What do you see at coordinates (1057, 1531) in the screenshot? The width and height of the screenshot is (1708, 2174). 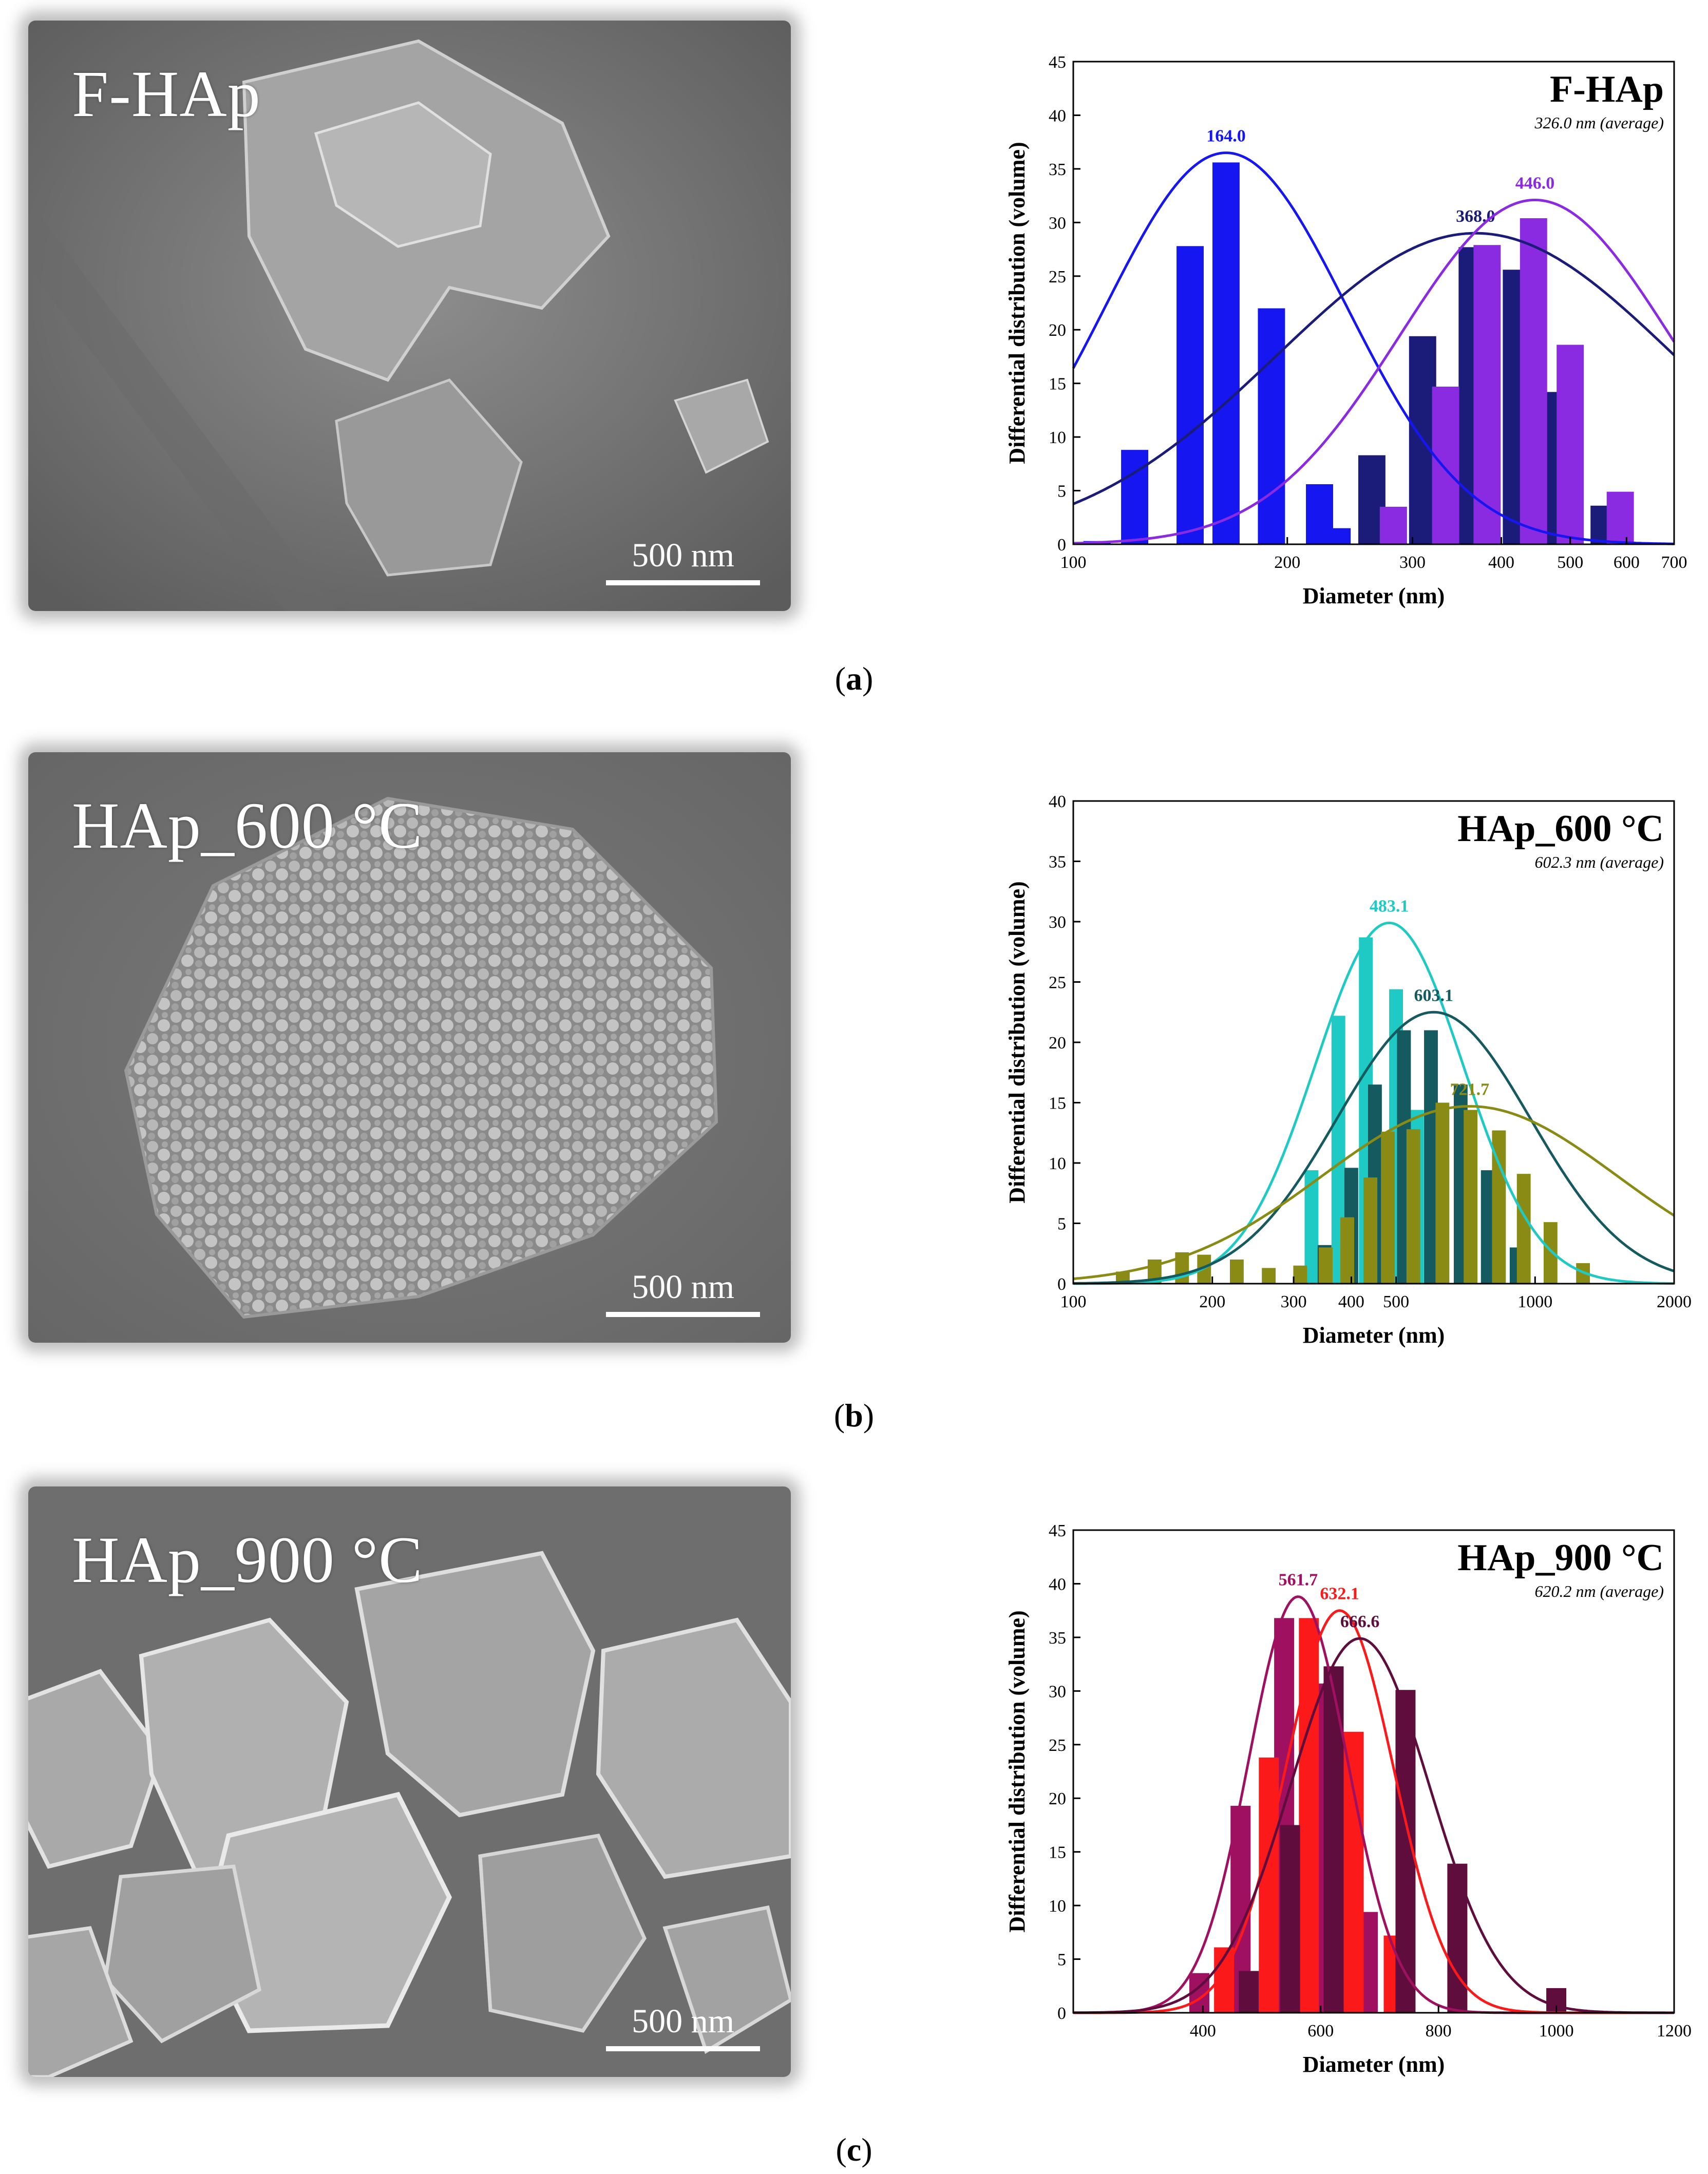 I see `y-tick-label: 45` at bounding box center [1057, 1531].